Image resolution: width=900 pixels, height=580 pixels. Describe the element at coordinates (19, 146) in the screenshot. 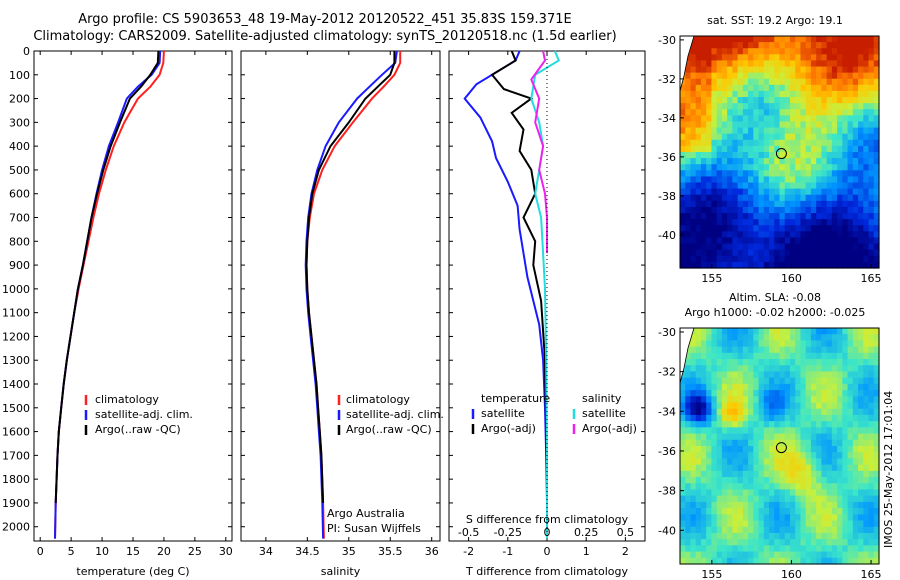

I see `temperature-ytick-label: 400` at that location.